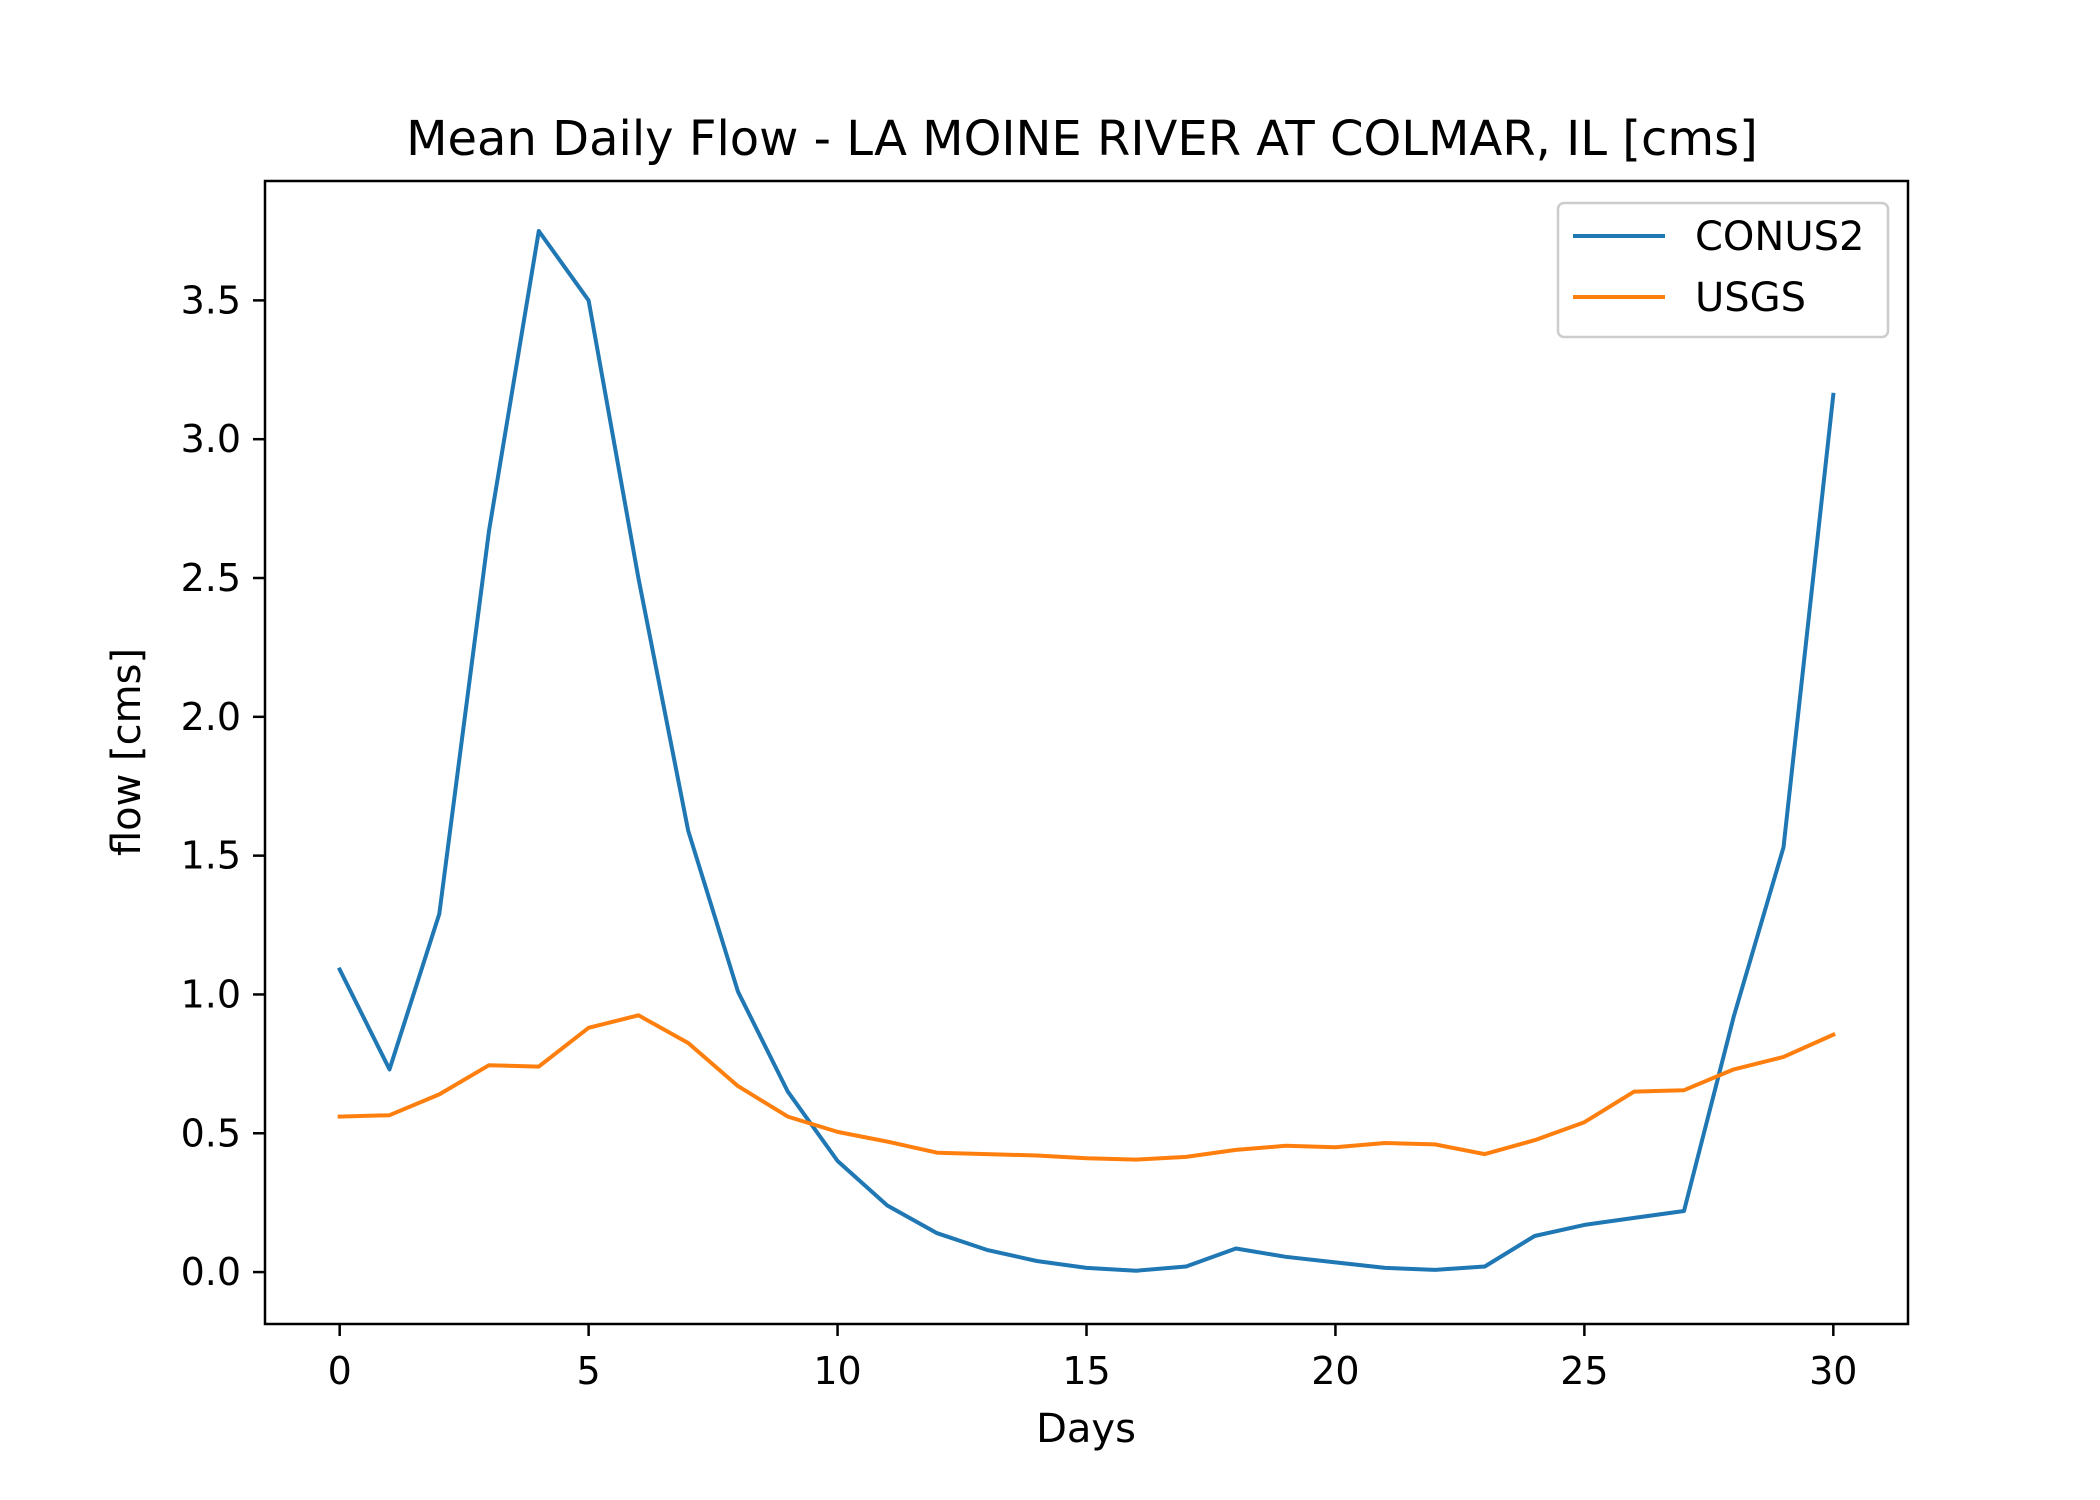 Image resolution: width=2100 pixels, height=1500 pixels. I want to click on legend-label-conus2: CONUS2, so click(1779, 237).